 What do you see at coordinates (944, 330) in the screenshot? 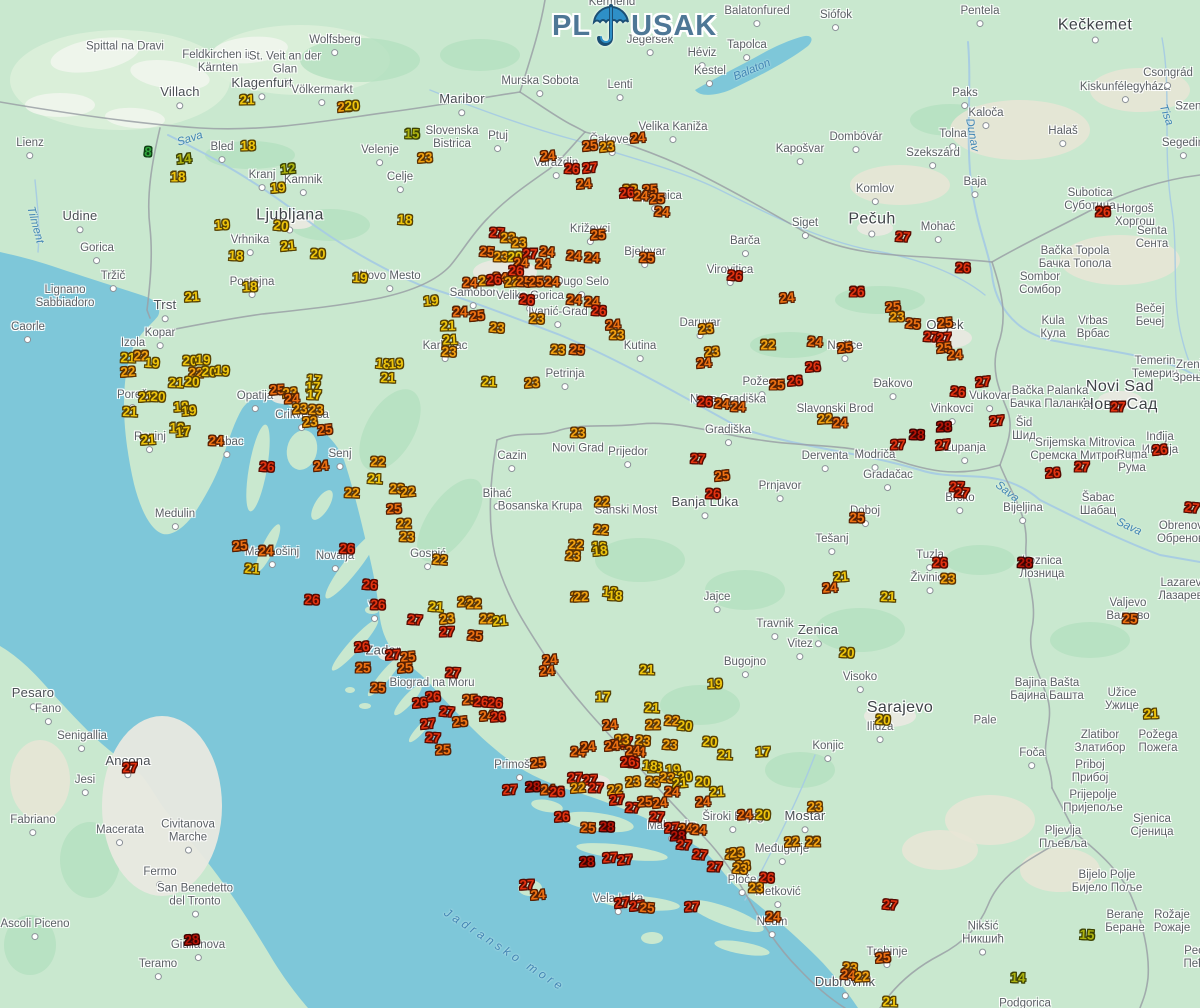
I see `city-label: Osijek` at bounding box center [944, 330].